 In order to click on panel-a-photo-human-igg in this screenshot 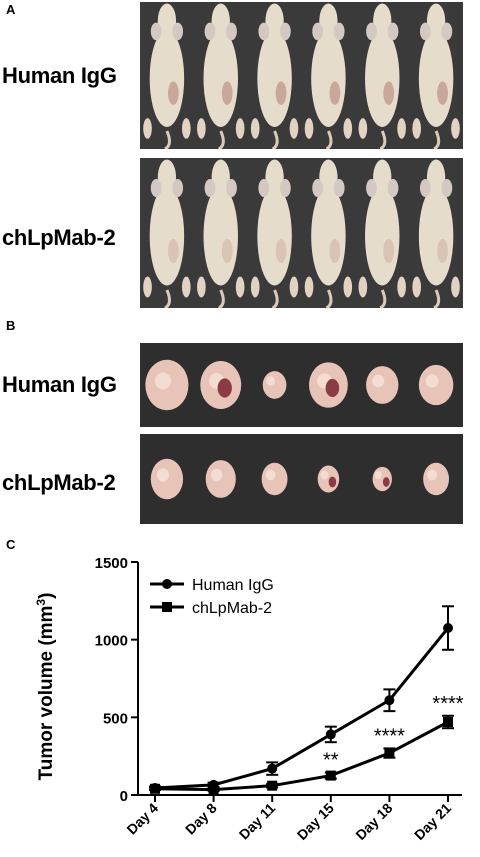, I will do `click(301, 75)`.